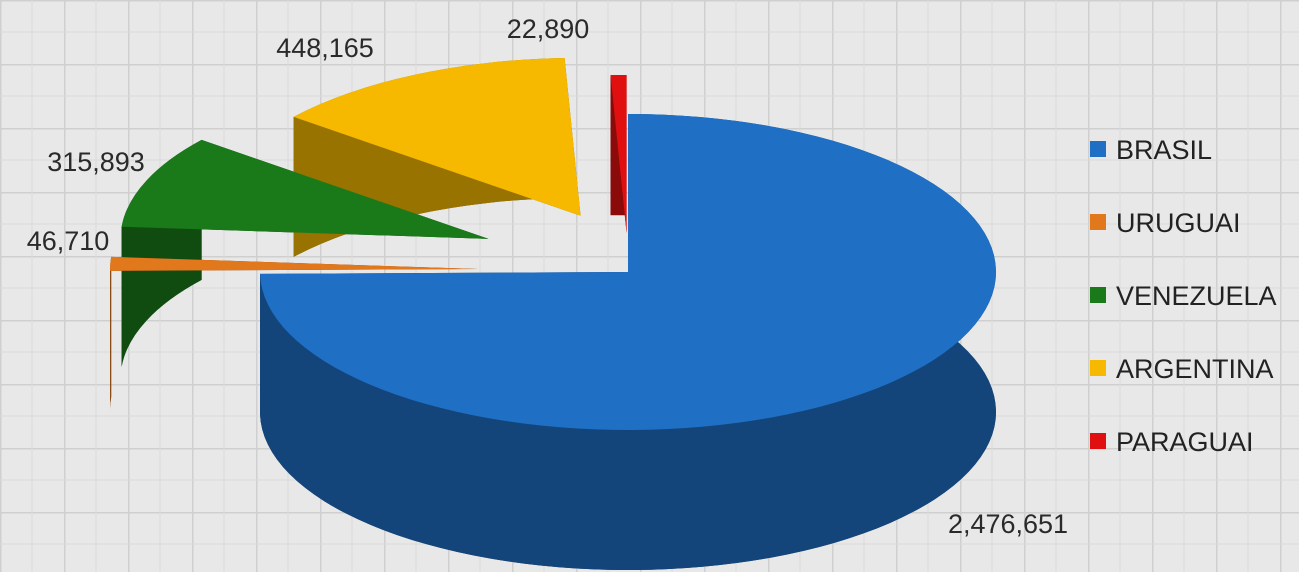  What do you see at coordinates (618, 154) in the screenshot?
I see `slice-paraguai` at bounding box center [618, 154].